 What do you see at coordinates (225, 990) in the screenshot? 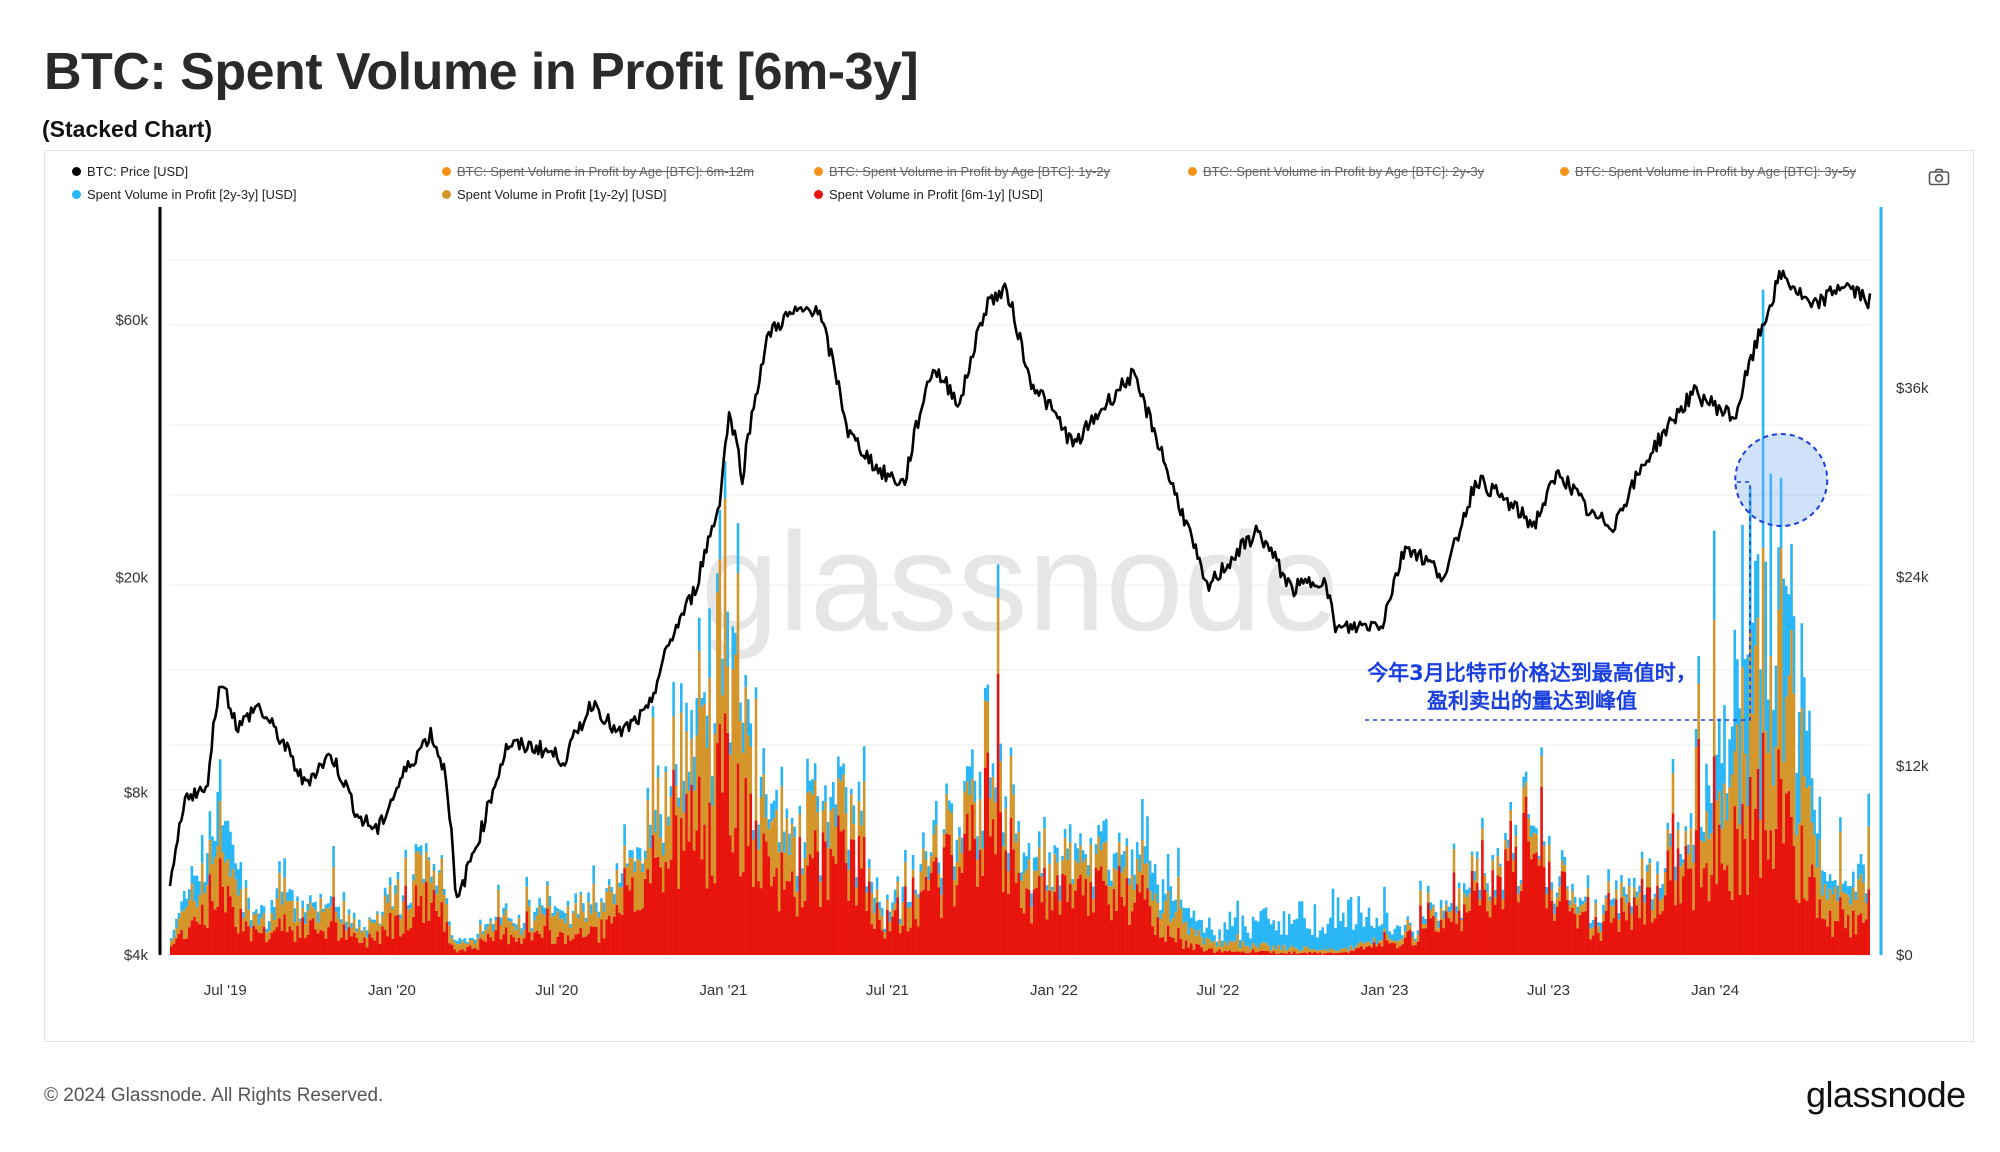
I see `x-tick-label: Jul '19` at bounding box center [225, 990].